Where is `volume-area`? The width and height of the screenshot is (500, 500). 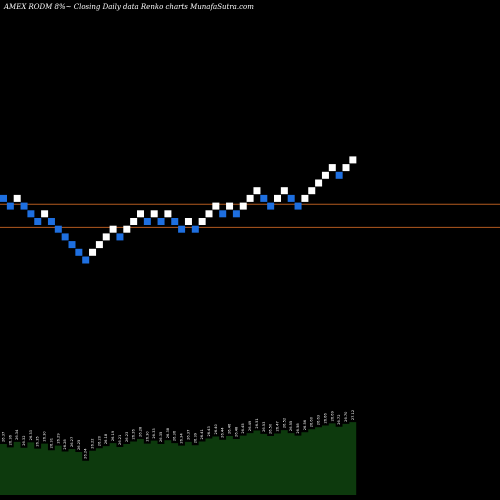 volume-area is located at coordinates (178, 458).